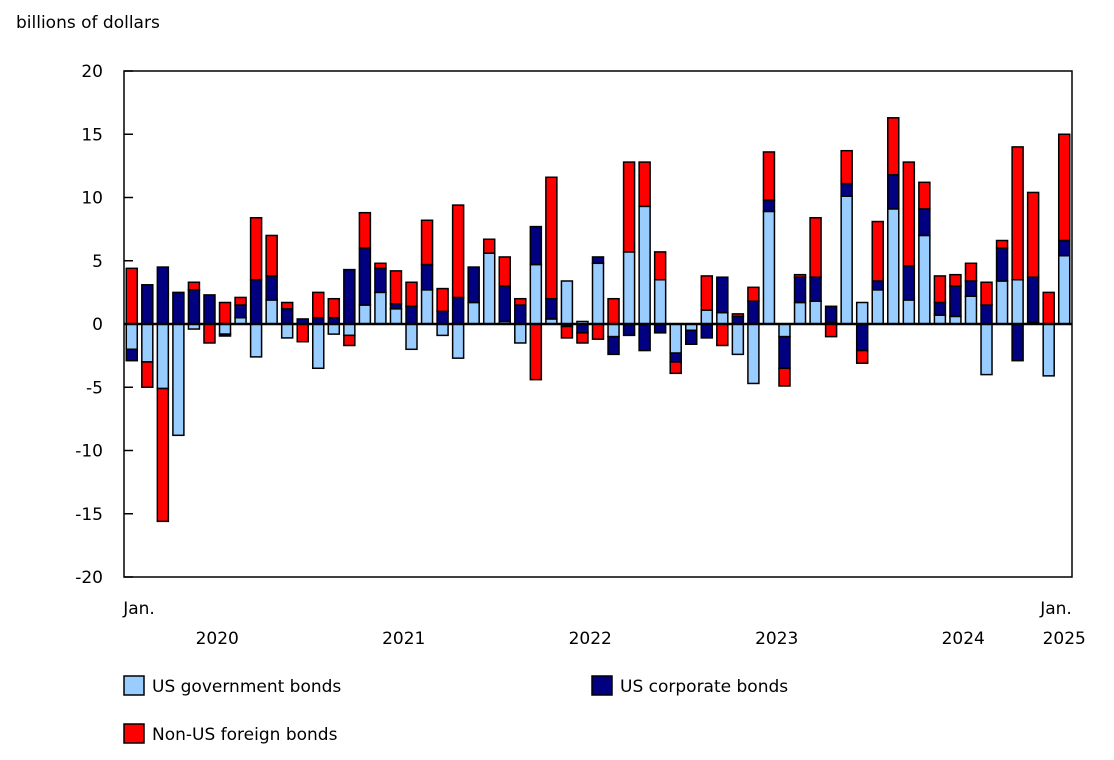  I want to click on bar-segment-2021-04-us-corporate-bonds, so click(365, 276).